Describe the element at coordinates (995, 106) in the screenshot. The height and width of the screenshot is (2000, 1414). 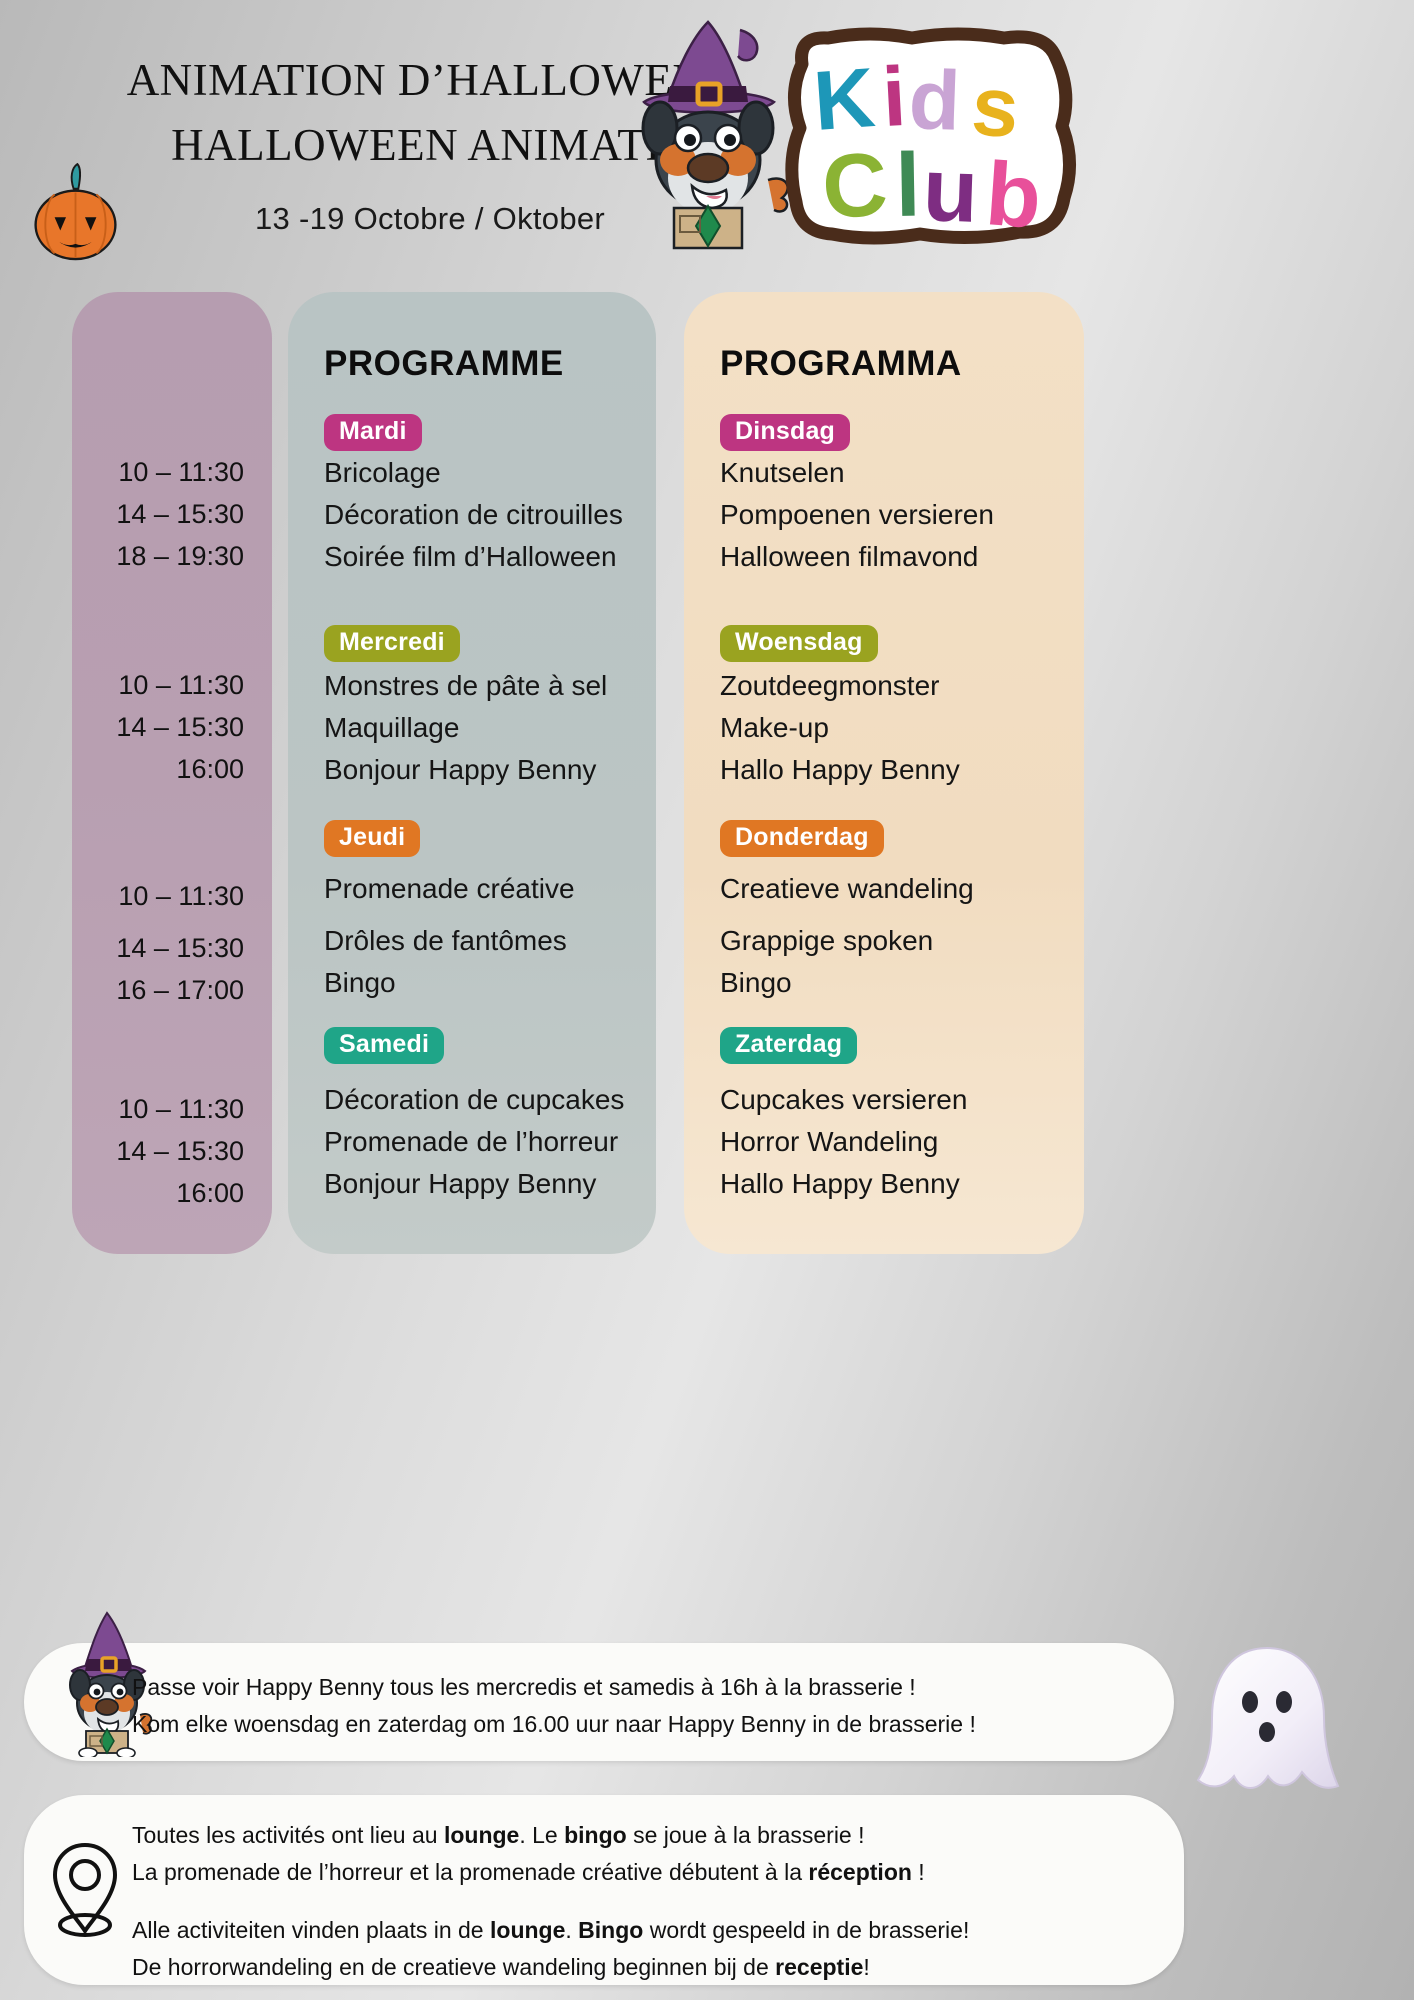
I see `svg-text: s` at that location.